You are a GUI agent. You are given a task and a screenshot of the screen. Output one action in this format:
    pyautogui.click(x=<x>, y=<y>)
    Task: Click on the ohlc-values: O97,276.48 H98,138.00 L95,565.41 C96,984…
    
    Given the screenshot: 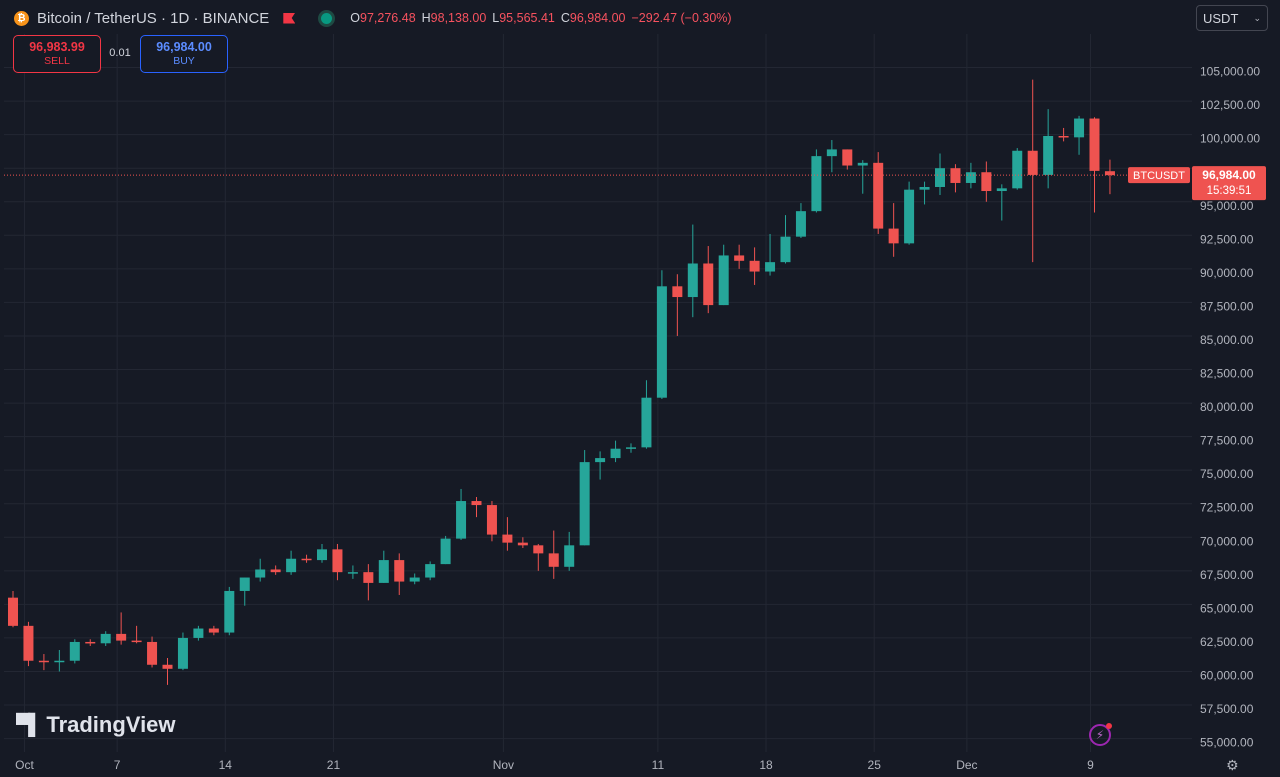 What is the action you would take?
    pyautogui.click(x=541, y=18)
    